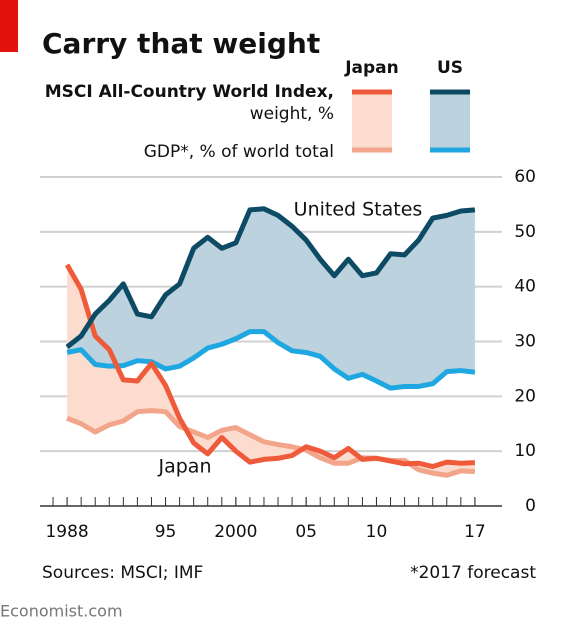 The width and height of the screenshot is (580, 634). What do you see at coordinates (239, 152) in the screenshot?
I see `legend-row: GDP*, % of world total` at bounding box center [239, 152].